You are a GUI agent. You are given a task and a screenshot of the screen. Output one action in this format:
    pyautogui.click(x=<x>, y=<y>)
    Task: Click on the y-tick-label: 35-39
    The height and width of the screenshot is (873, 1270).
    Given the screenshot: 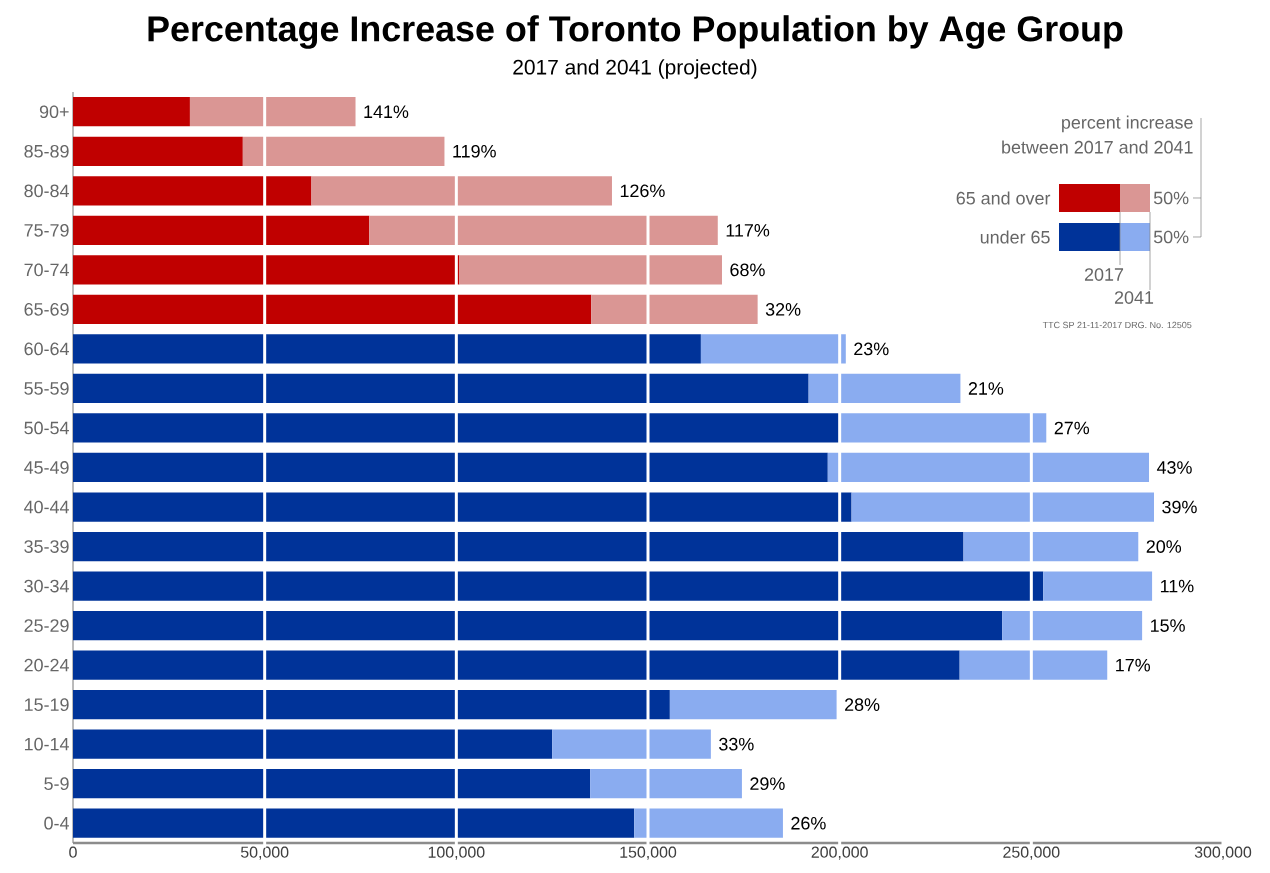 What is the action you would take?
    pyautogui.click(x=46, y=546)
    